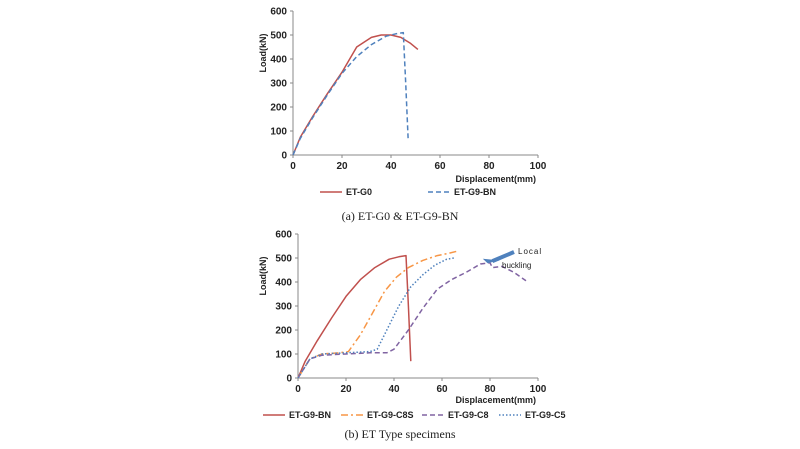 The image size is (800, 449). I want to click on series-line-et-g9-c8s, so click(378, 314).